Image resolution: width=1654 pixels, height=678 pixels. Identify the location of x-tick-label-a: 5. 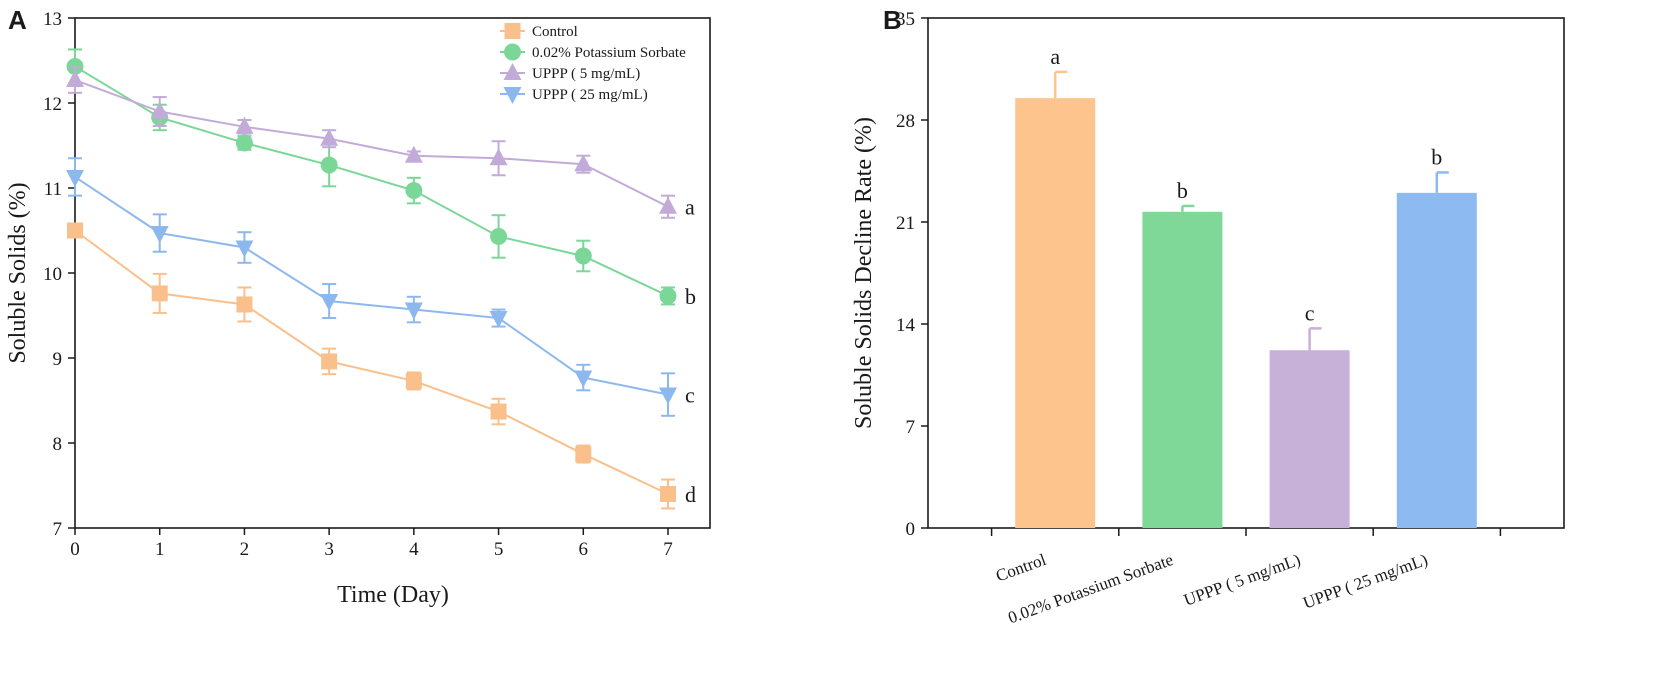
(499, 549).